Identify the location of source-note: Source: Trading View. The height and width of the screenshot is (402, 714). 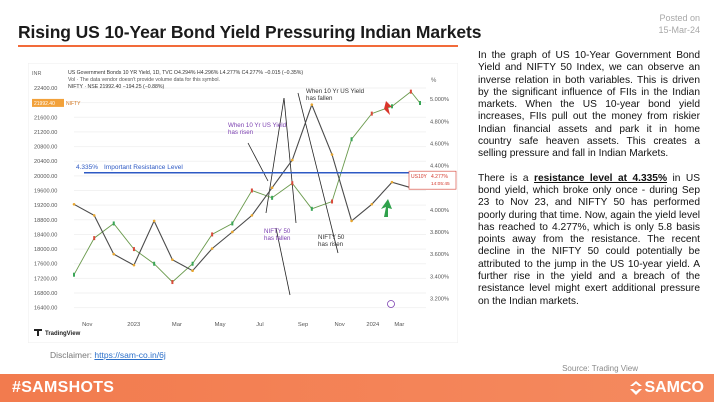
(600, 368).